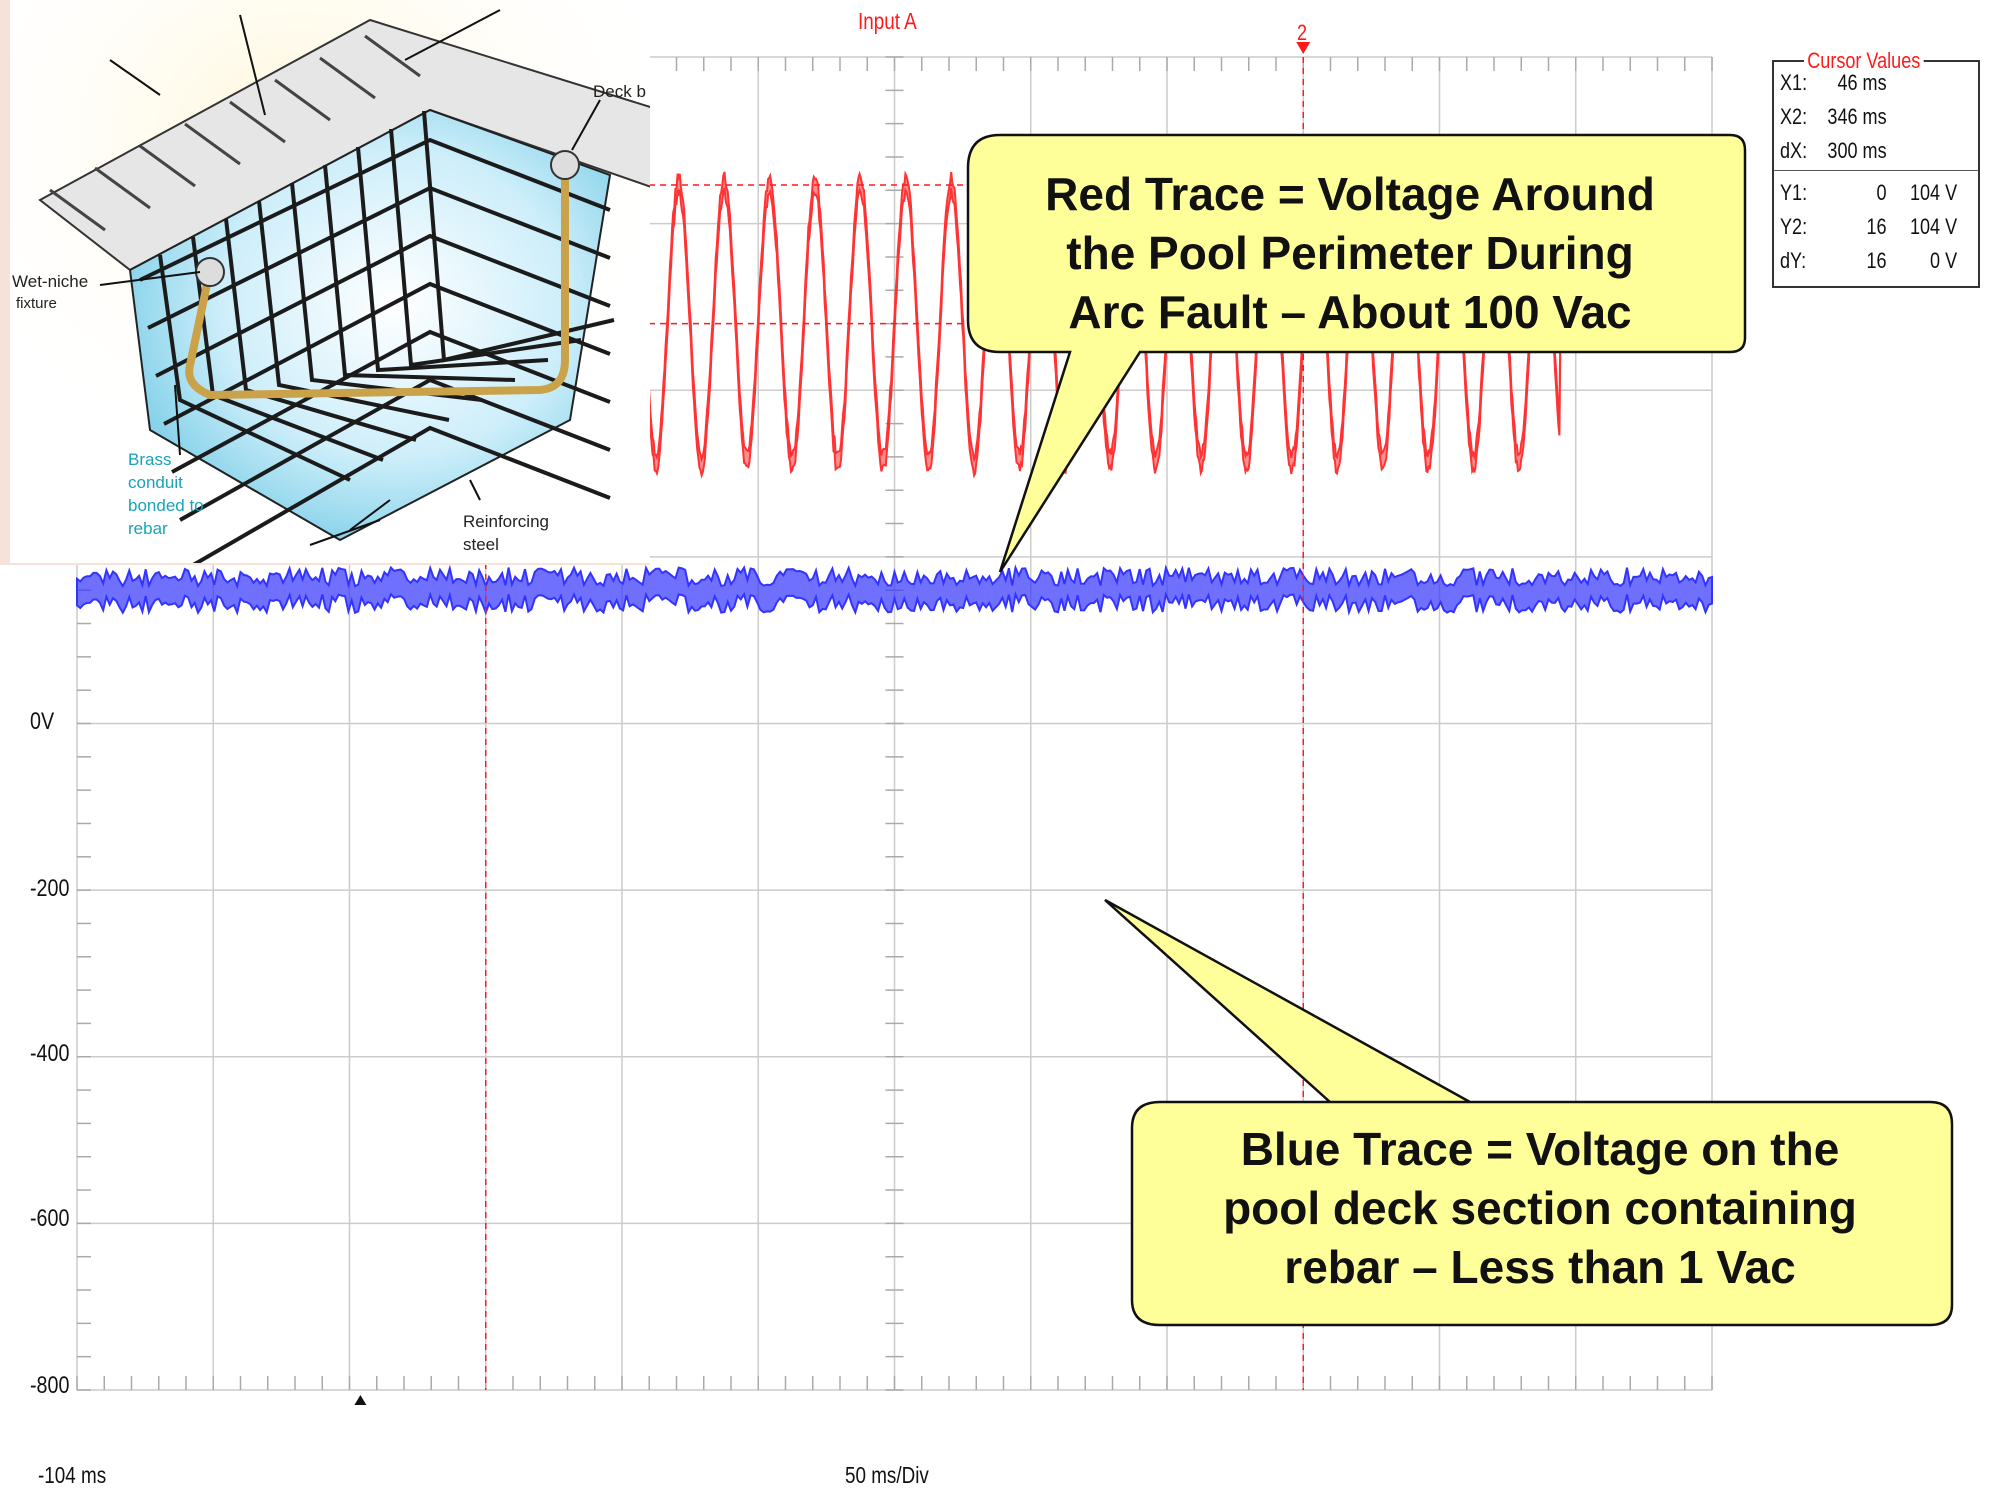 The image size is (1995, 1495). I want to click on cursor-value-2: 0 V, so click(1944, 260).